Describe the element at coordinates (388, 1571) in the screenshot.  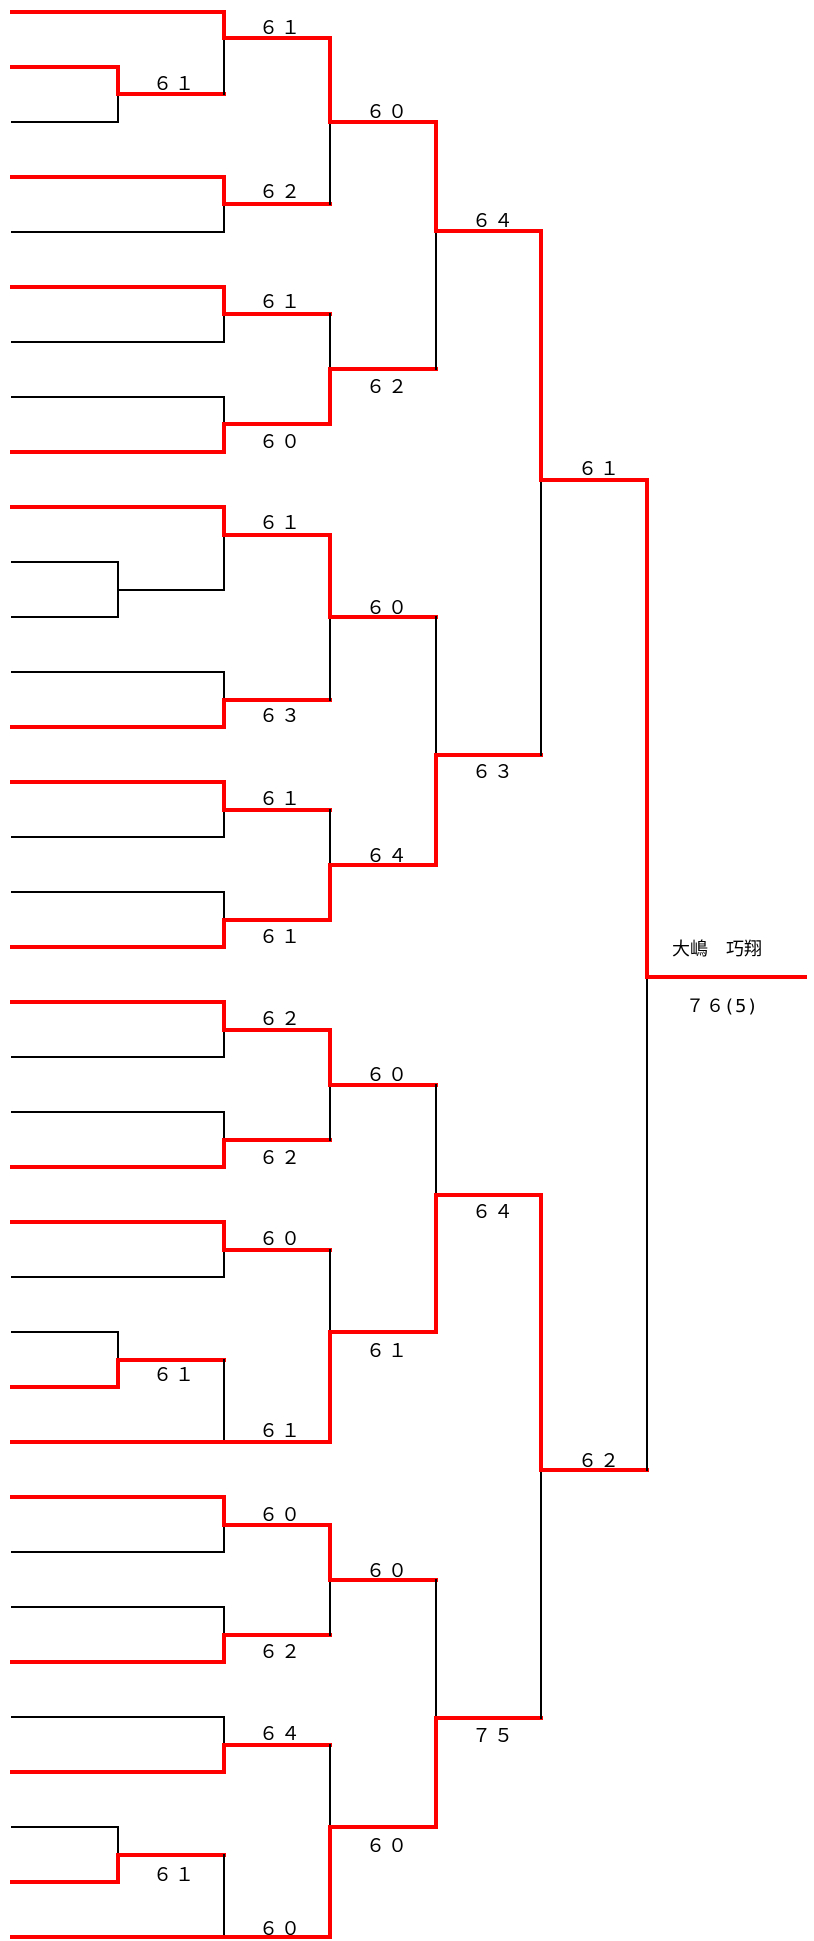
I see `round2-score-7: ６０` at that location.